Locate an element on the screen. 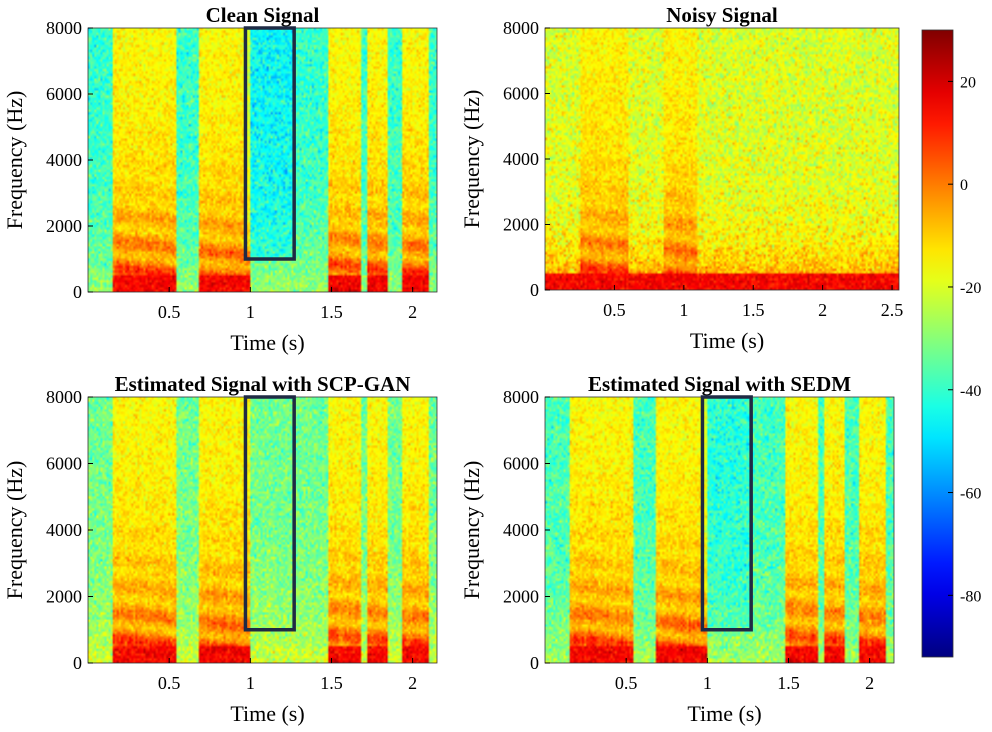 The image size is (992, 732). colorbar-tick-label: -60 is located at coordinates (970, 494).